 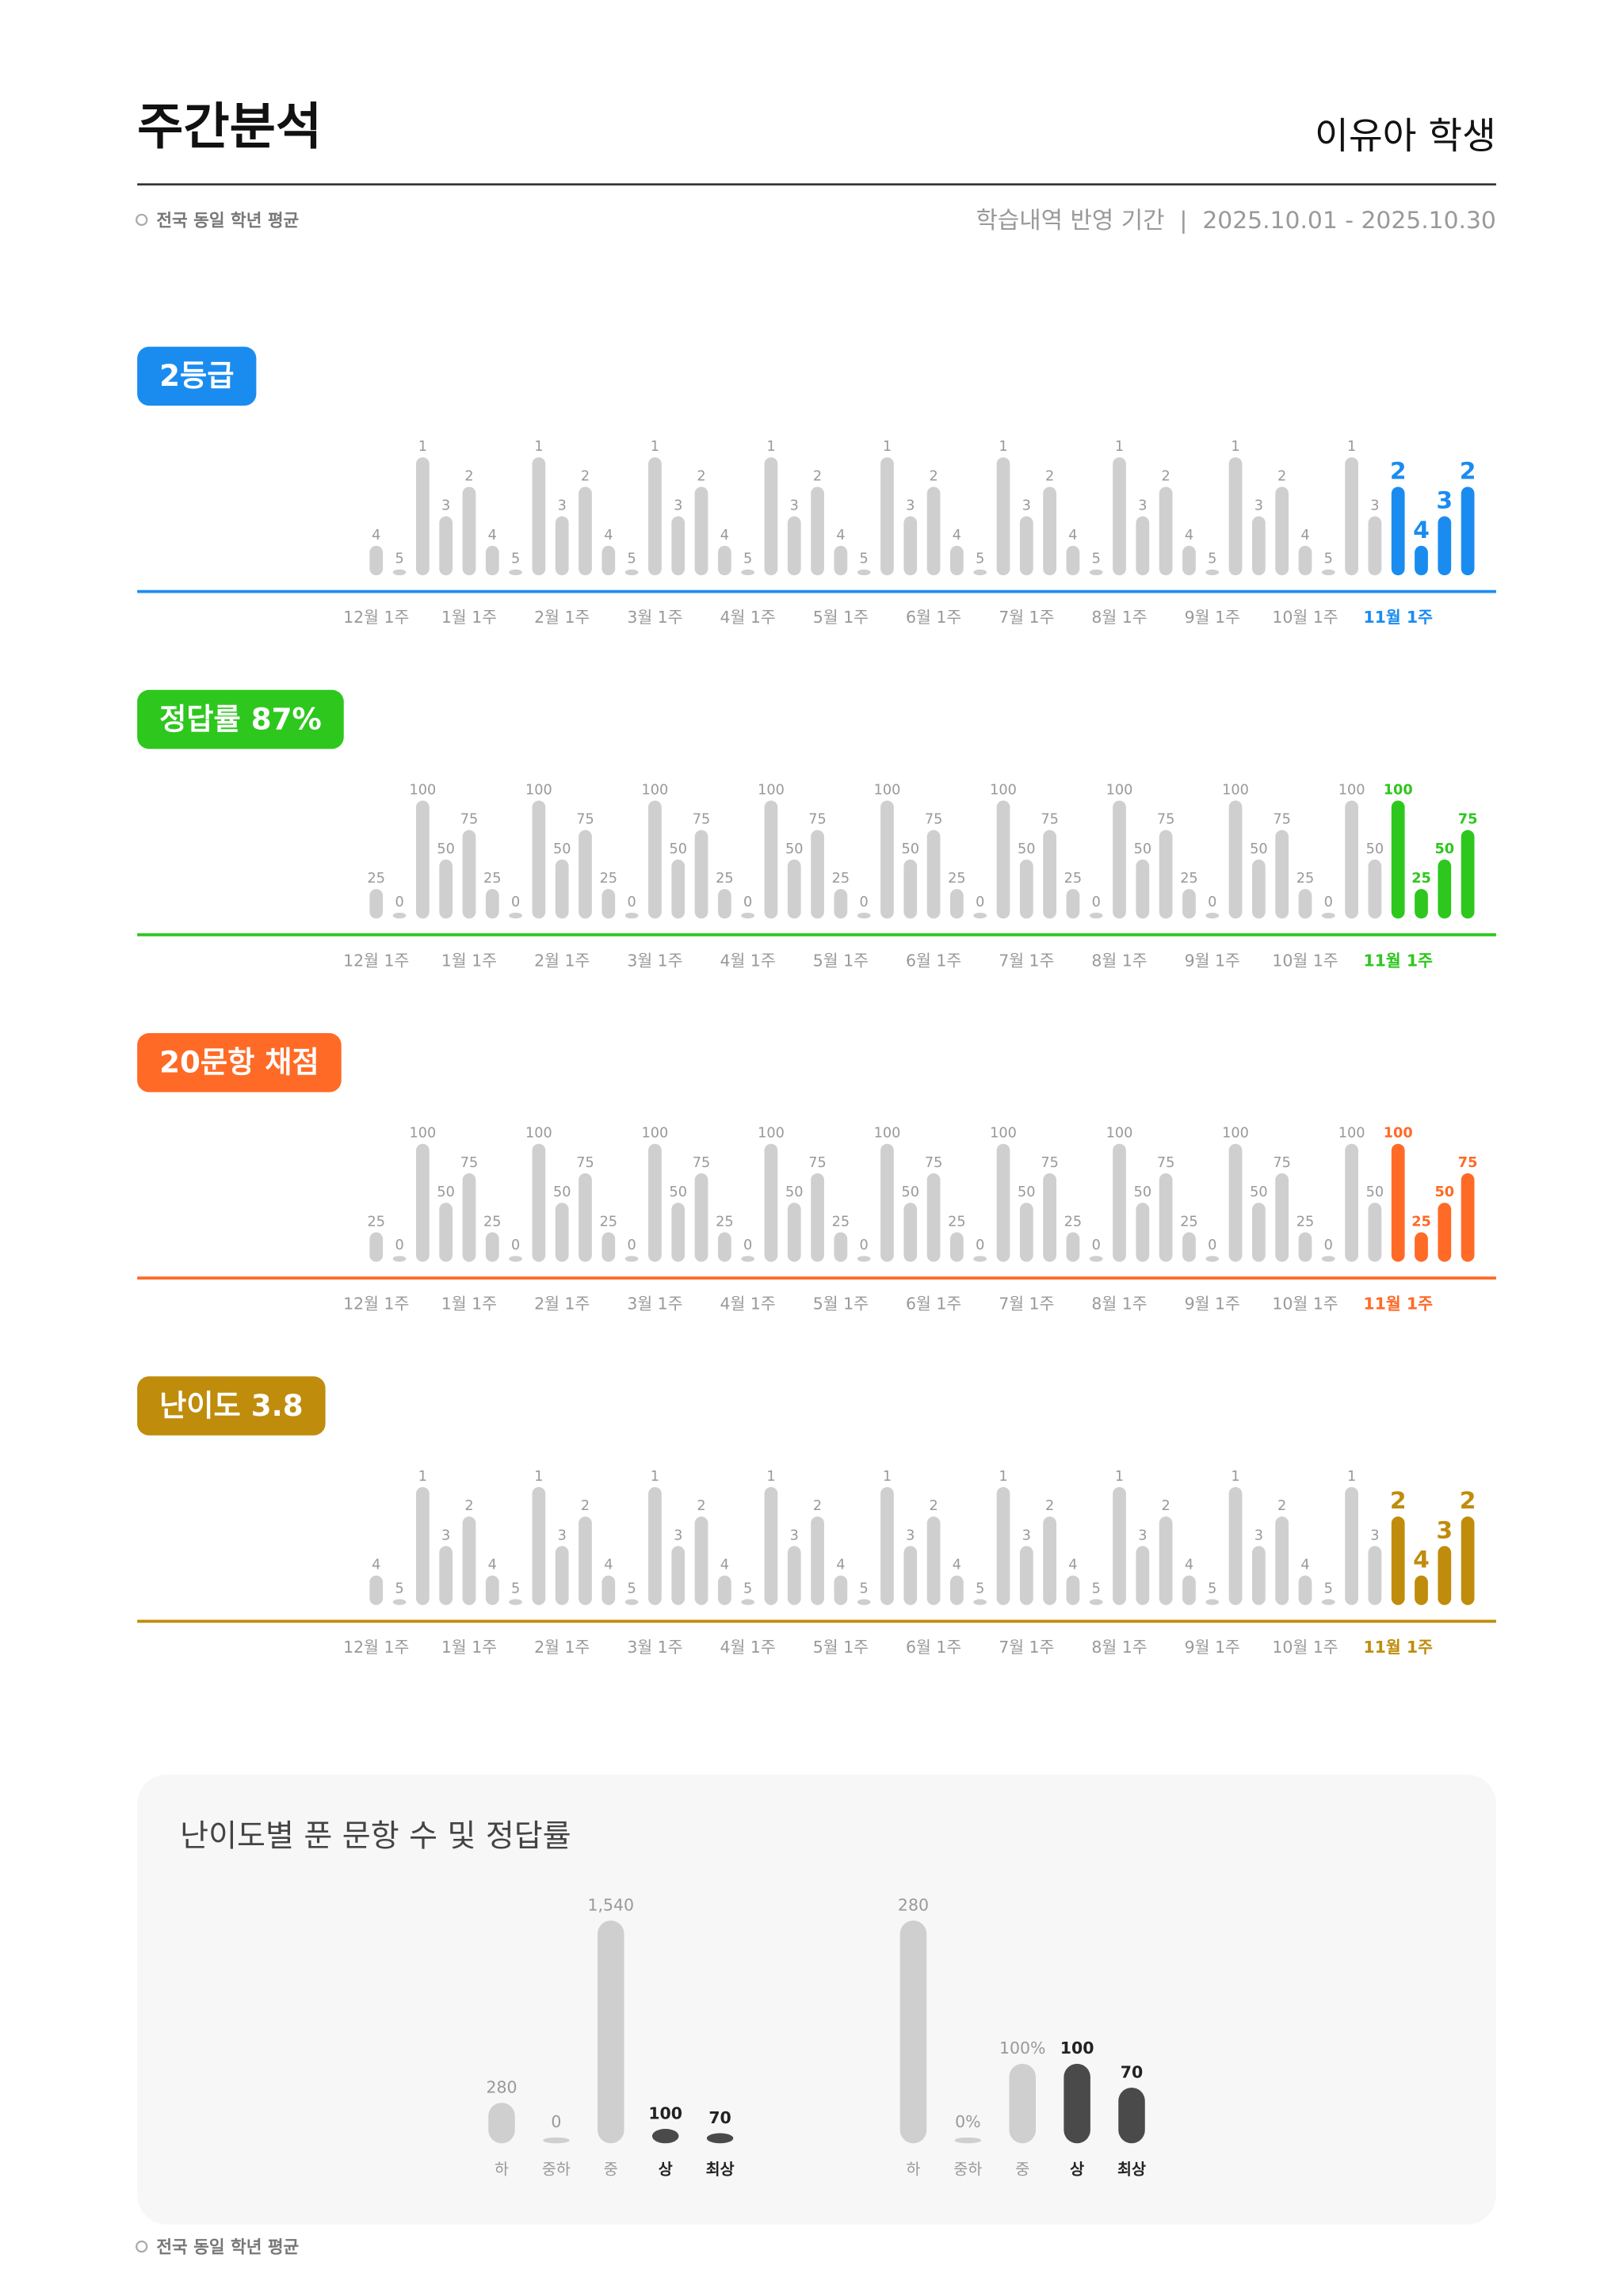 What do you see at coordinates (1212, 1647) in the screenshot?
I see `x-tick-label: 9월 1주` at bounding box center [1212, 1647].